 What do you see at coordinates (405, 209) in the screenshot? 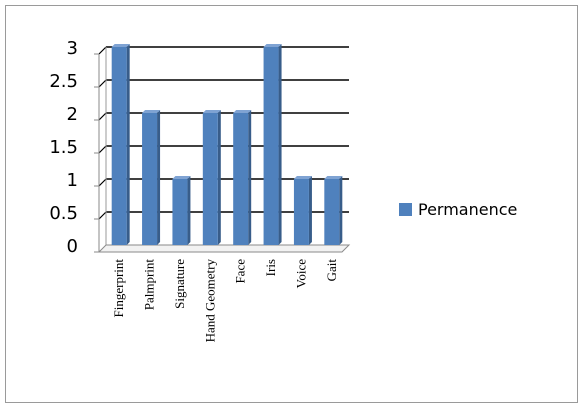
I see `legend-swatch` at bounding box center [405, 209].